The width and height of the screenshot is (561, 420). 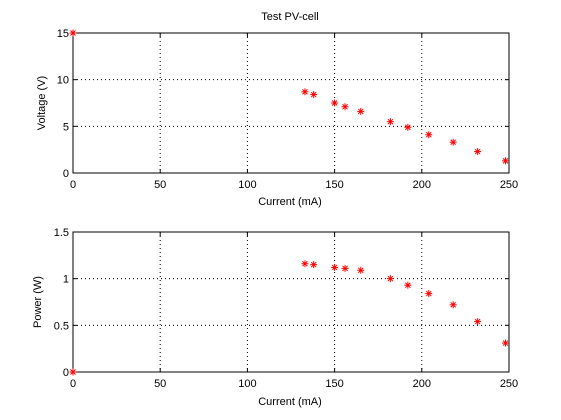 What do you see at coordinates (66, 127) in the screenshot?
I see `y-tick-label: 5` at bounding box center [66, 127].